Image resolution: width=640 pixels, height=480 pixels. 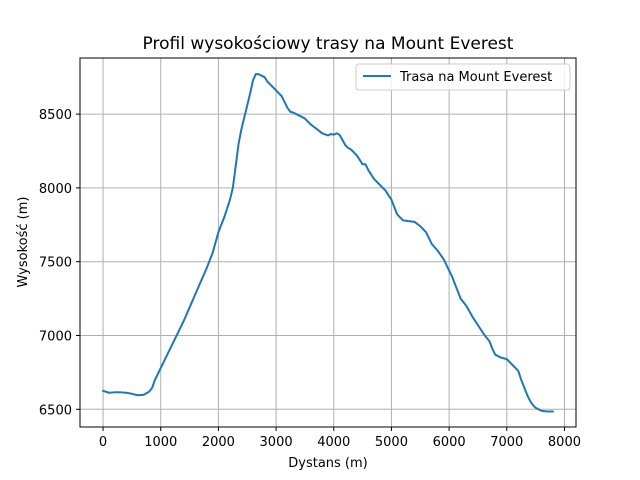 What do you see at coordinates (391, 442) in the screenshot?
I see `x-tick-label: 5000` at bounding box center [391, 442].